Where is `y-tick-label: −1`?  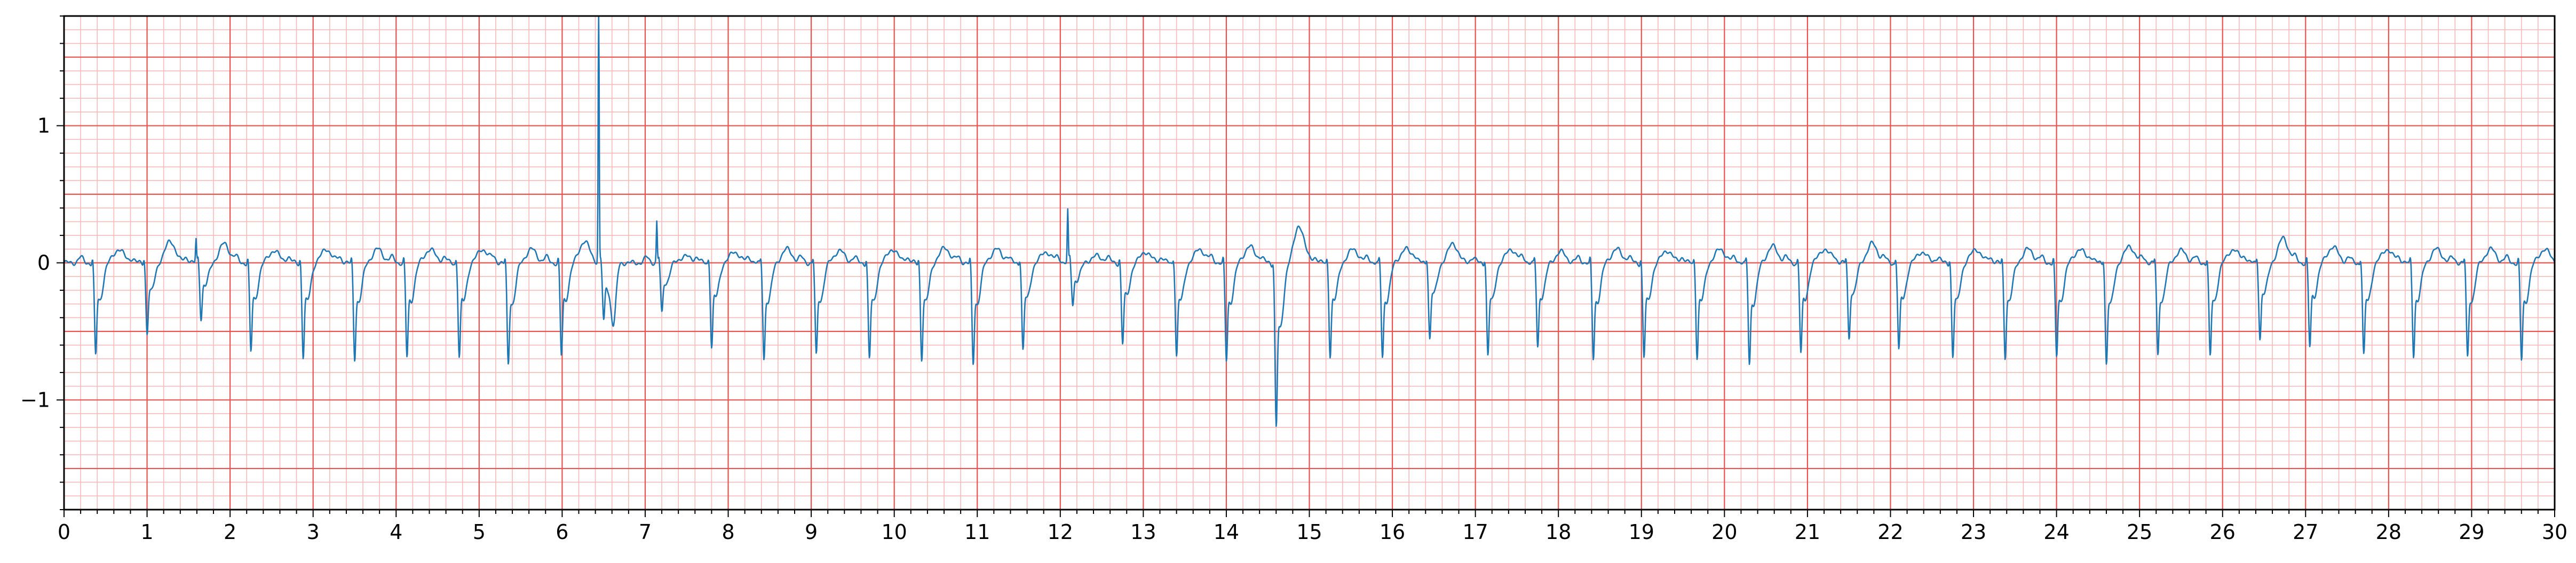
y-tick-label: −1 is located at coordinates (35, 399).